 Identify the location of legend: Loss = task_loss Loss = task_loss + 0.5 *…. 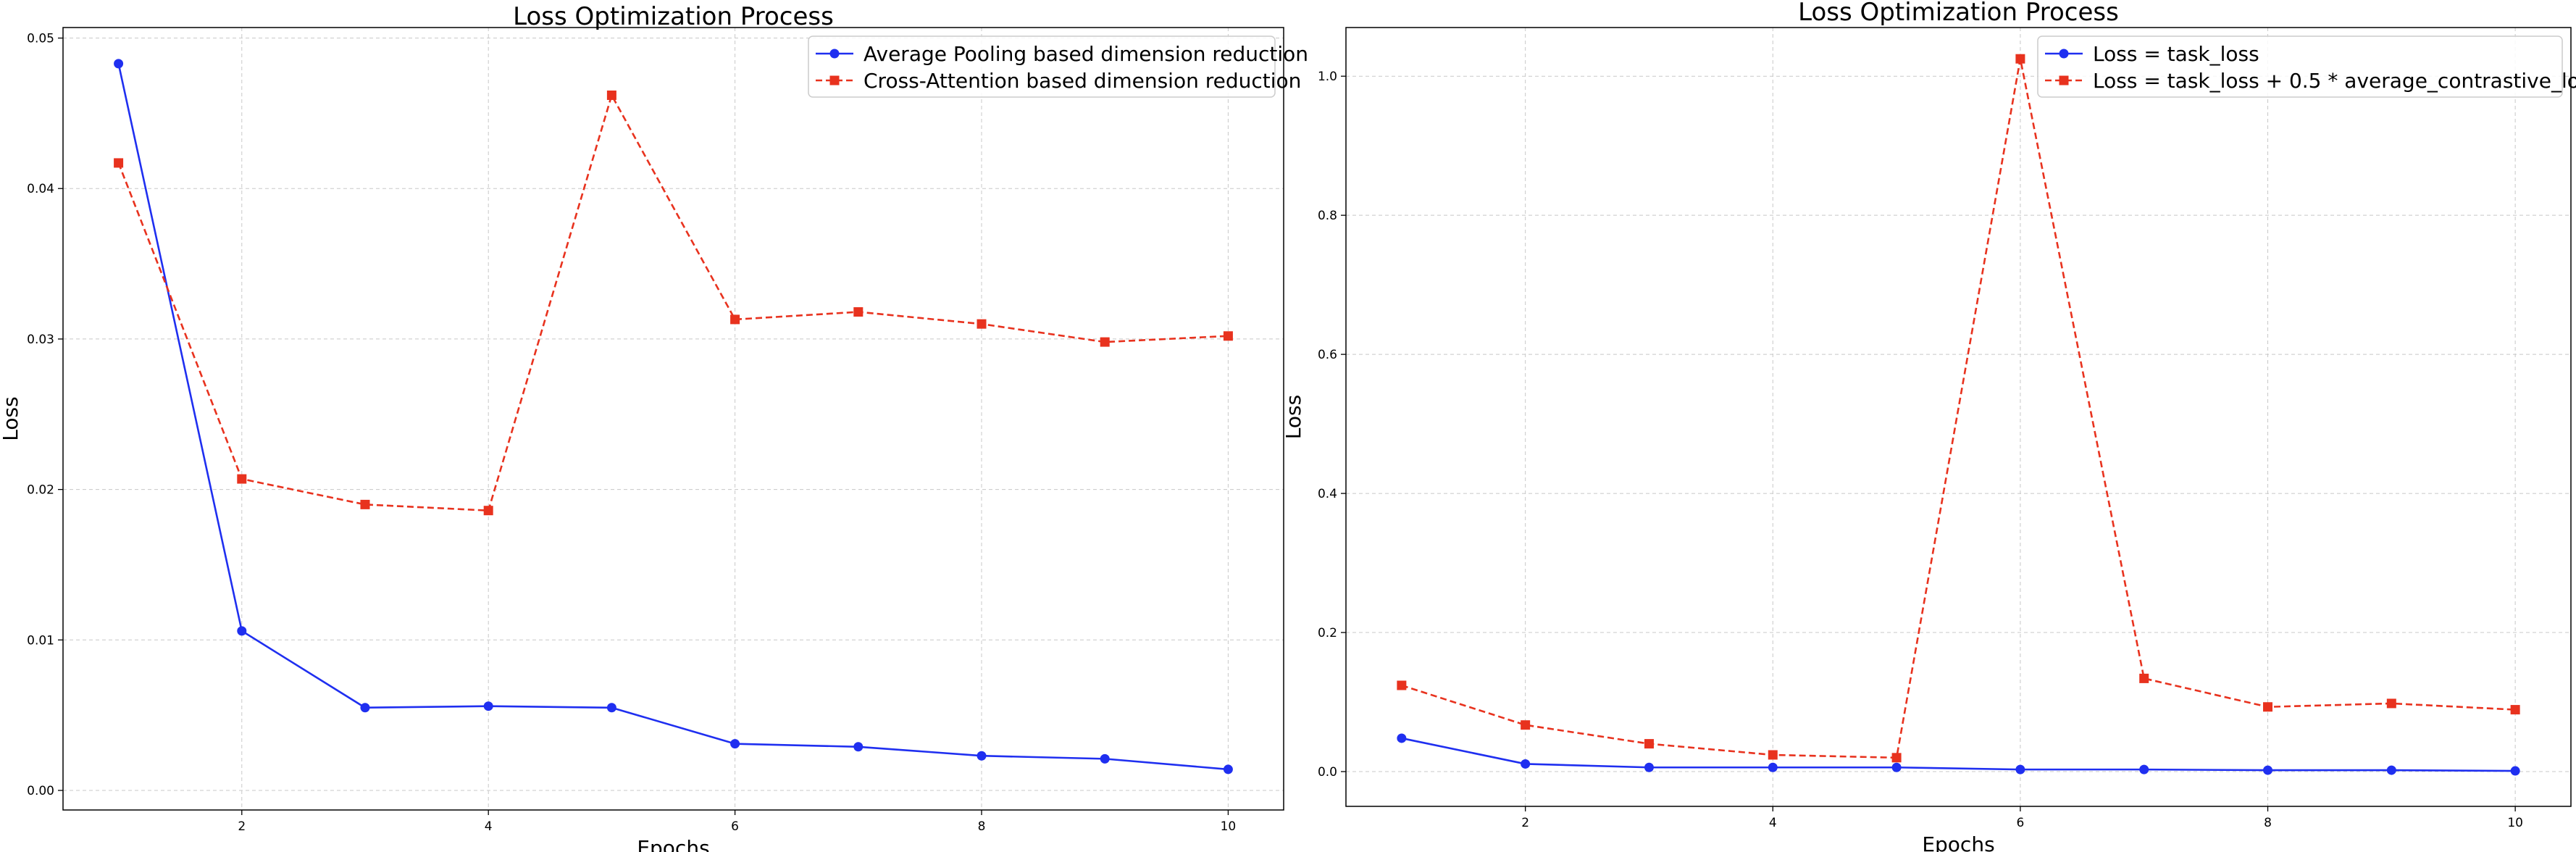
(2306, 67).